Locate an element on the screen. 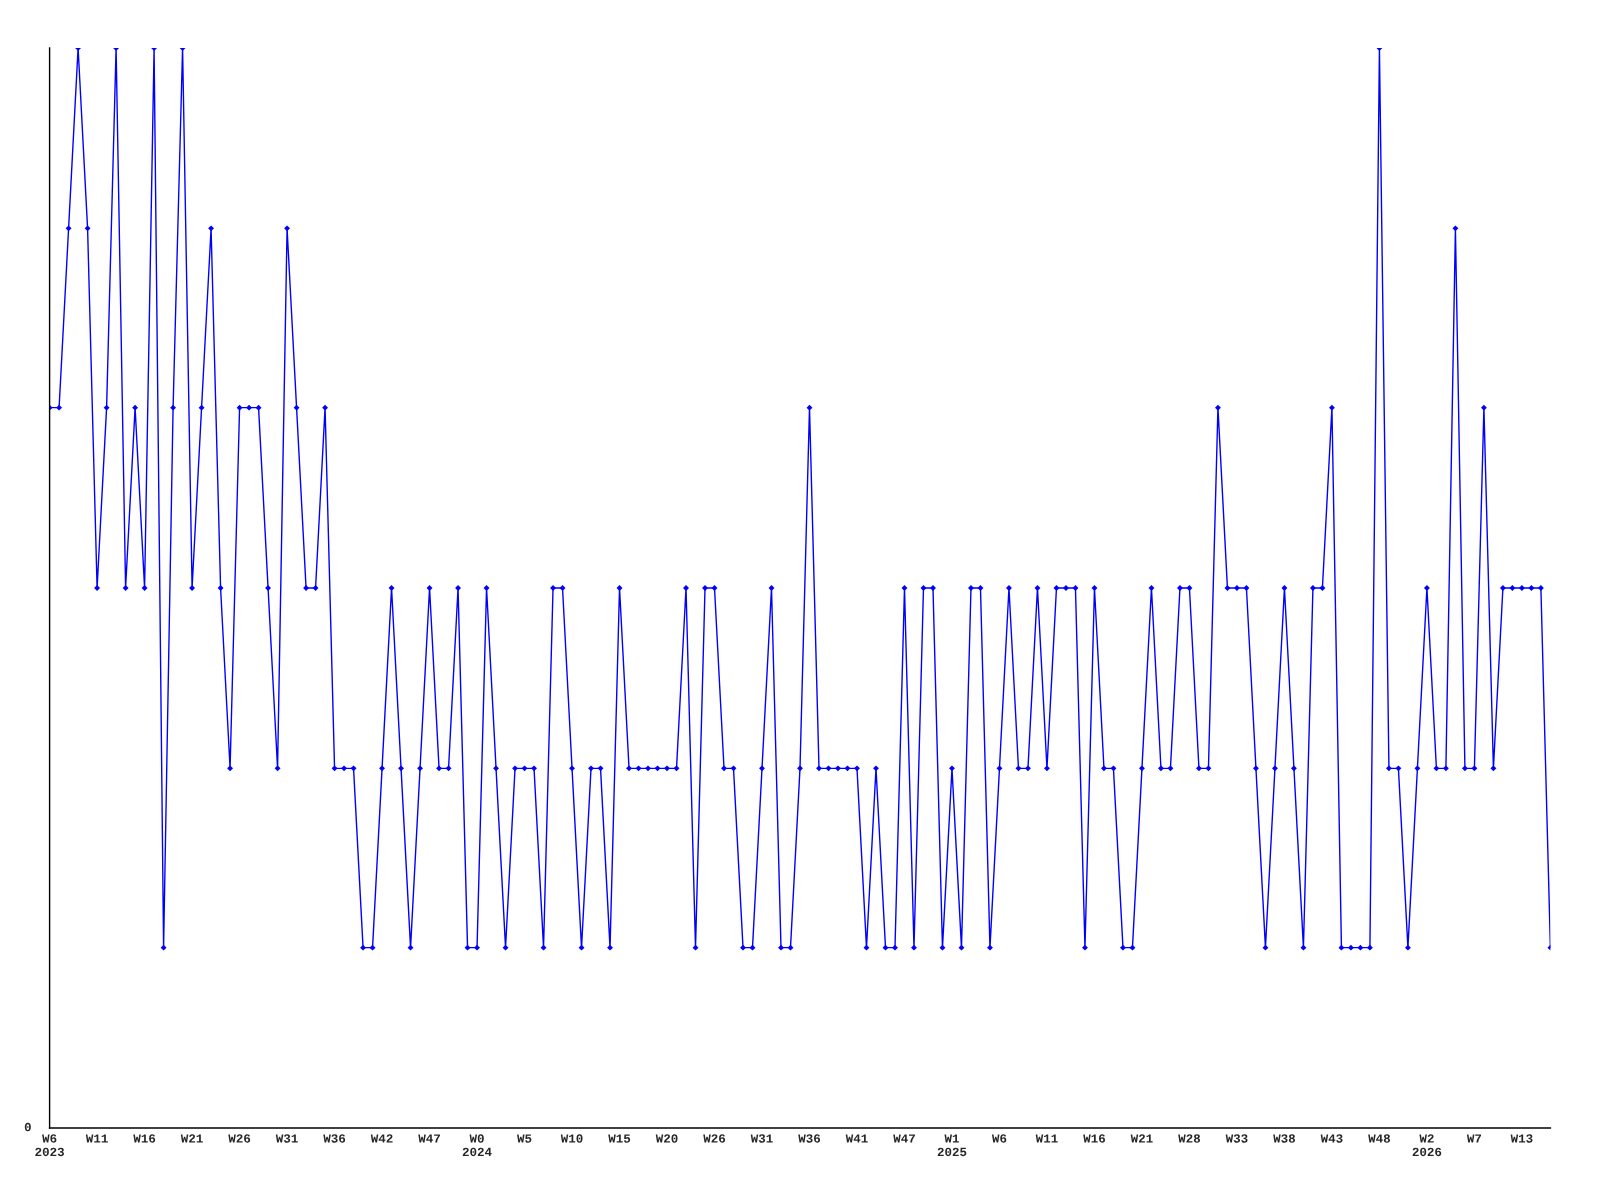  x-tick-label: W6 2023 is located at coordinates (49, 1145).